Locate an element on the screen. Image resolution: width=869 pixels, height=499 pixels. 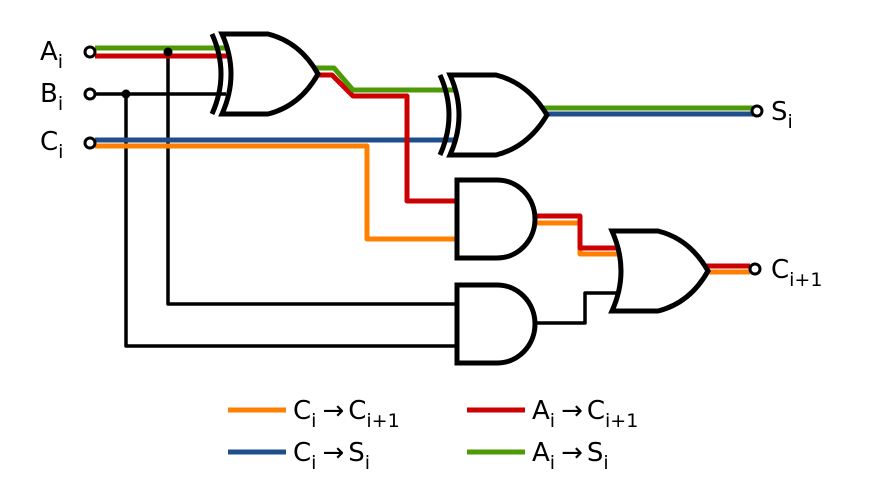
legend-item-ai-to-cout: Ai → Ci+1 is located at coordinates (552, 414).